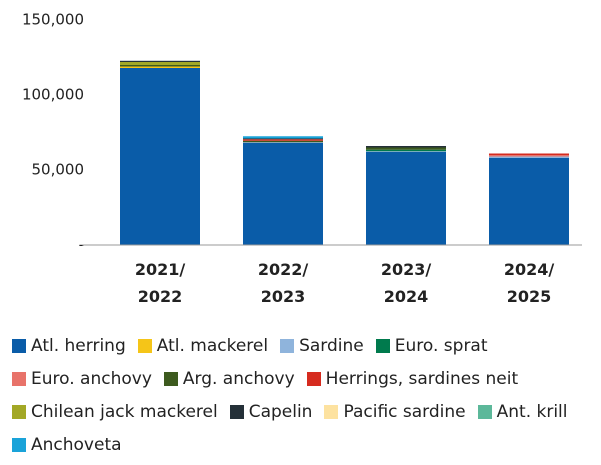 This screenshot has height=465, width=601. I want to click on legend-item: Anchoveta, so click(67, 445).